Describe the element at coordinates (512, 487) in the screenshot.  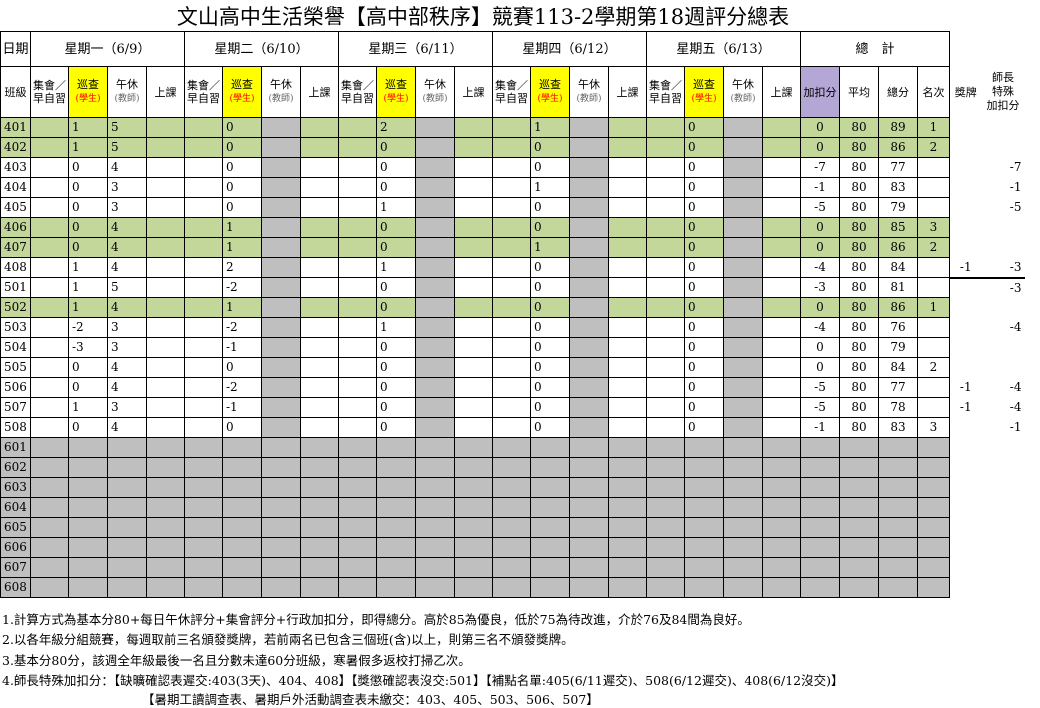
I see `empty-row: 603` at that location.